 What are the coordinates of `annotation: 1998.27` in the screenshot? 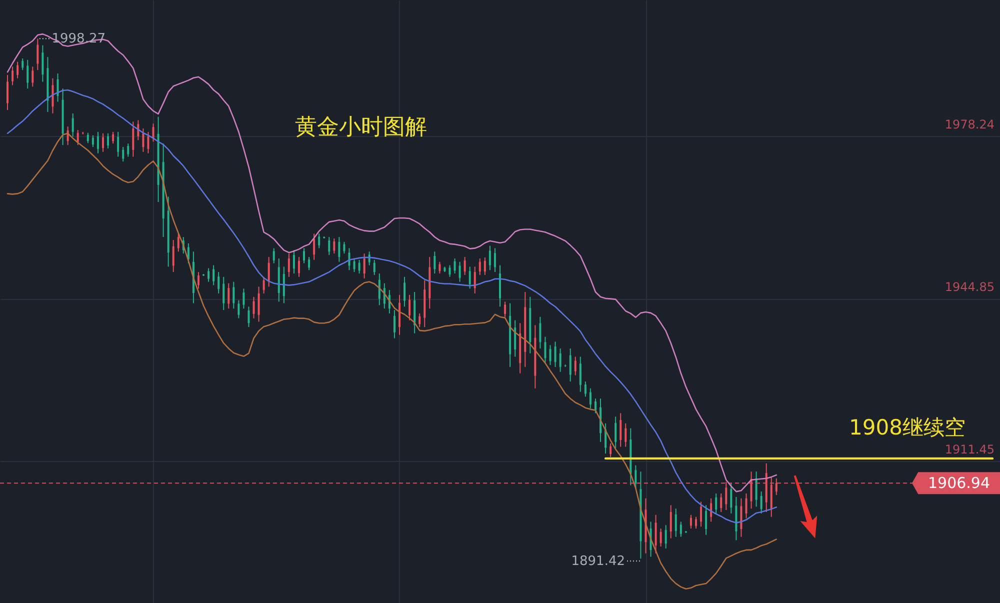 It's located at (79, 39).